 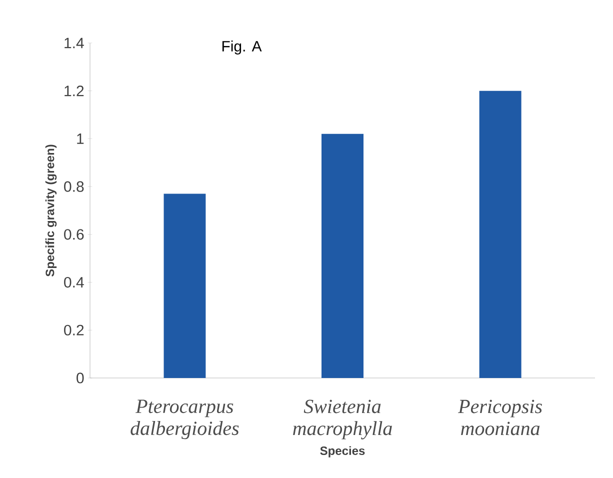 What do you see at coordinates (80, 378) in the screenshot?
I see `y-tick-label: 0` at bounding box center [80, 378].